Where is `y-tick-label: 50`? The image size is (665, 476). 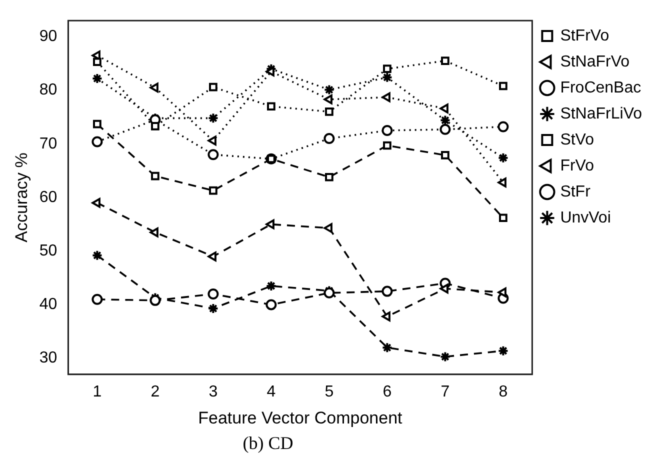 y-tick-label: 50 is located at coordinates (48, 251).